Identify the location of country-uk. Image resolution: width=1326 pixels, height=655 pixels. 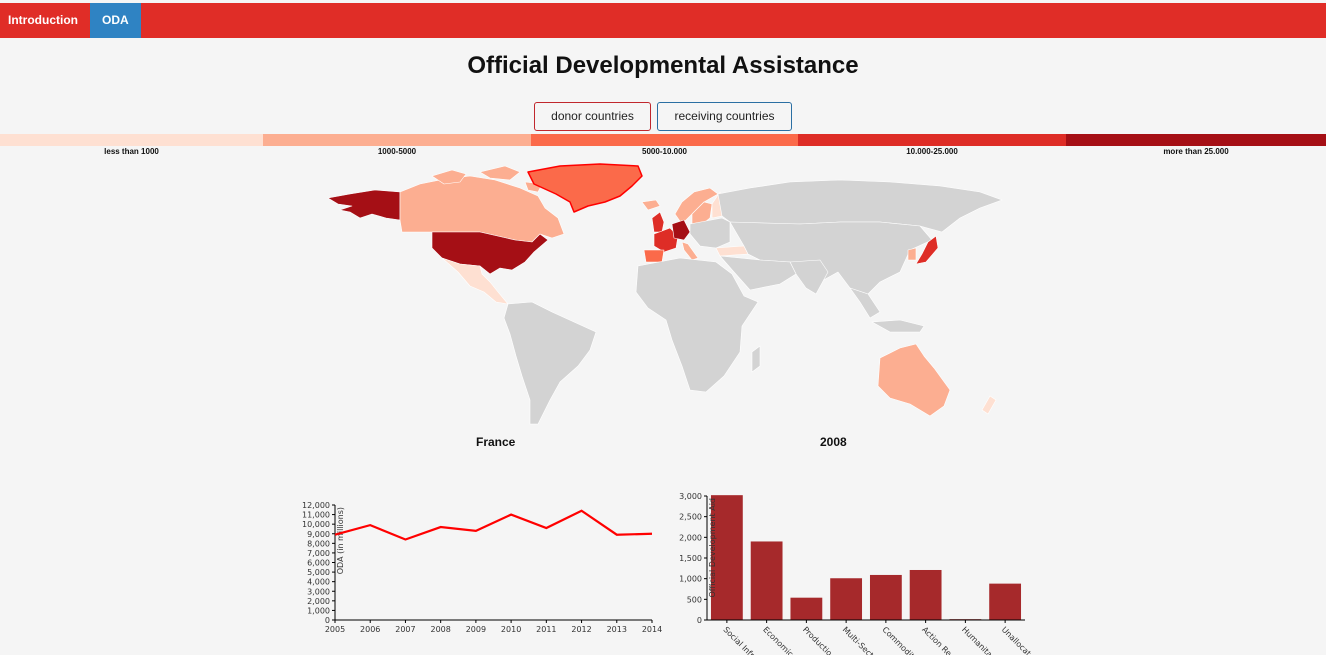
(658, 222).